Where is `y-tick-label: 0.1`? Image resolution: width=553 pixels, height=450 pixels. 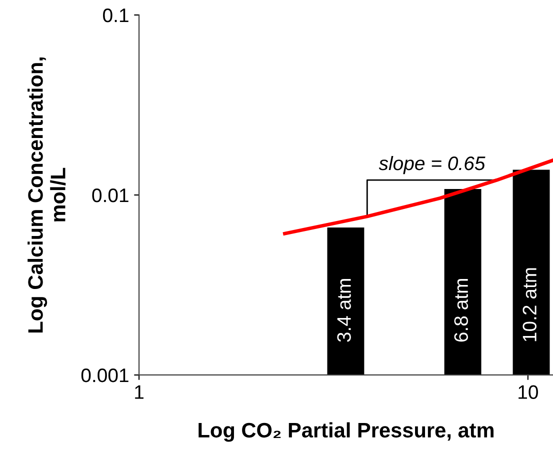
y-tick-label: 0.1 is located at coordinates (115, 15).